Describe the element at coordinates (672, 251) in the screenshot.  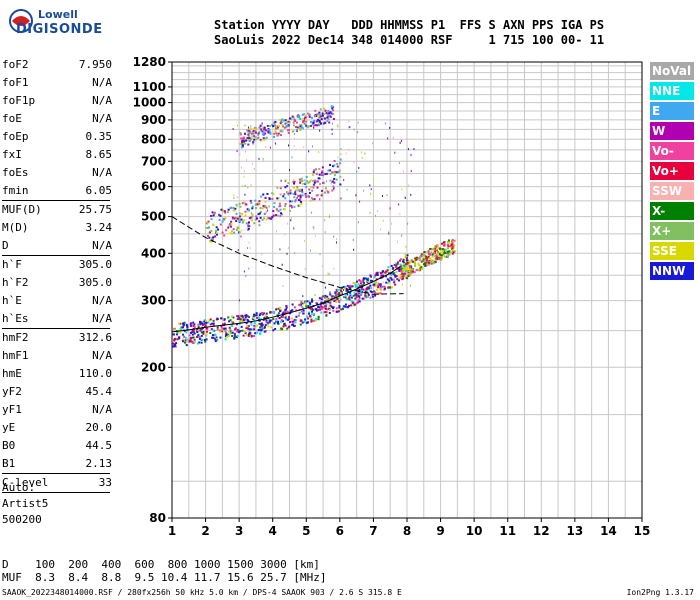
I see `legend-item-sse: SSE` at that location.